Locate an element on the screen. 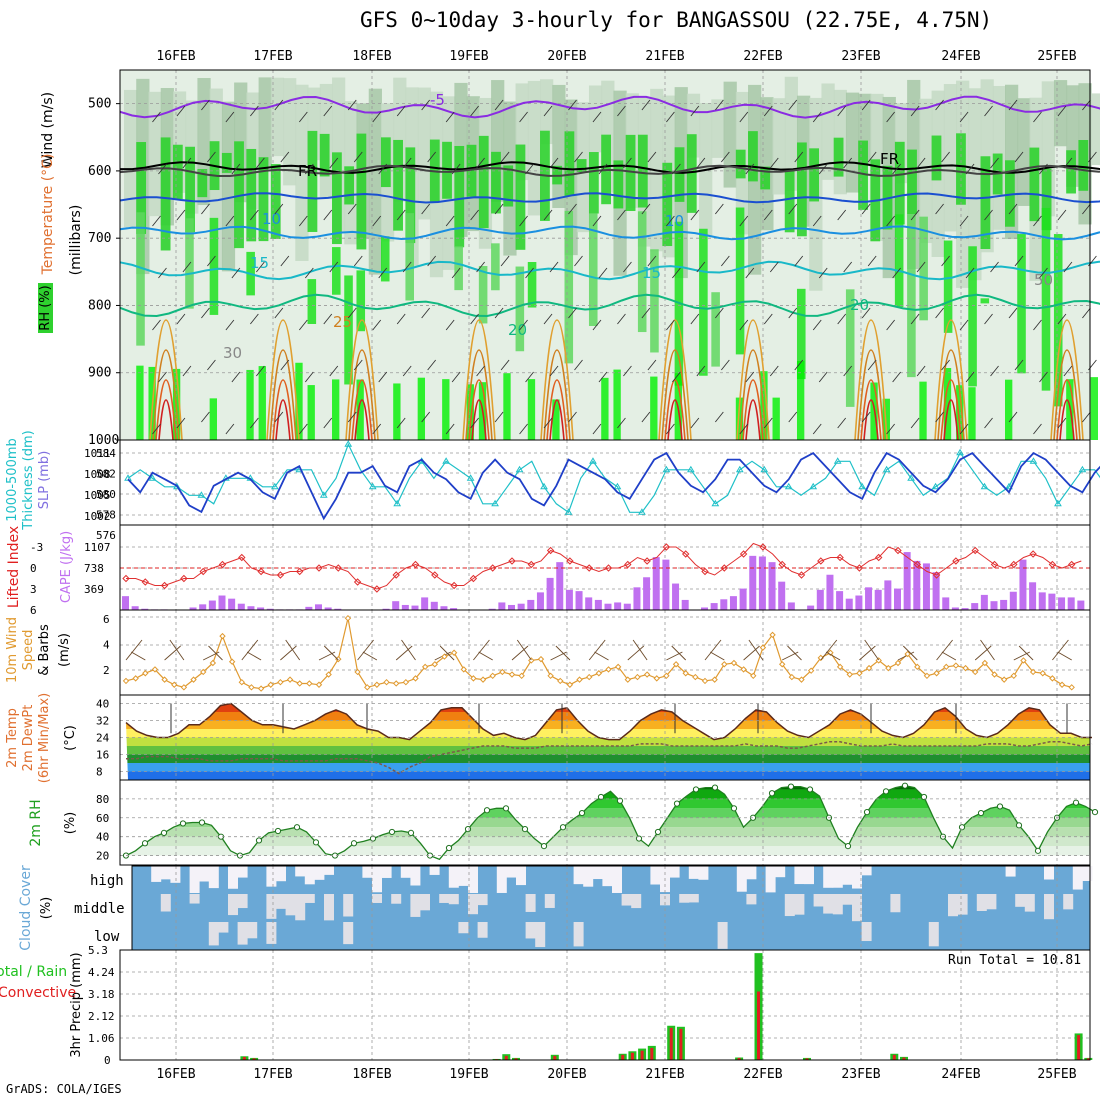 This screenshot has width=1100, height=1100. tick-label: 1.06 is located at coordinates (101, 1038).